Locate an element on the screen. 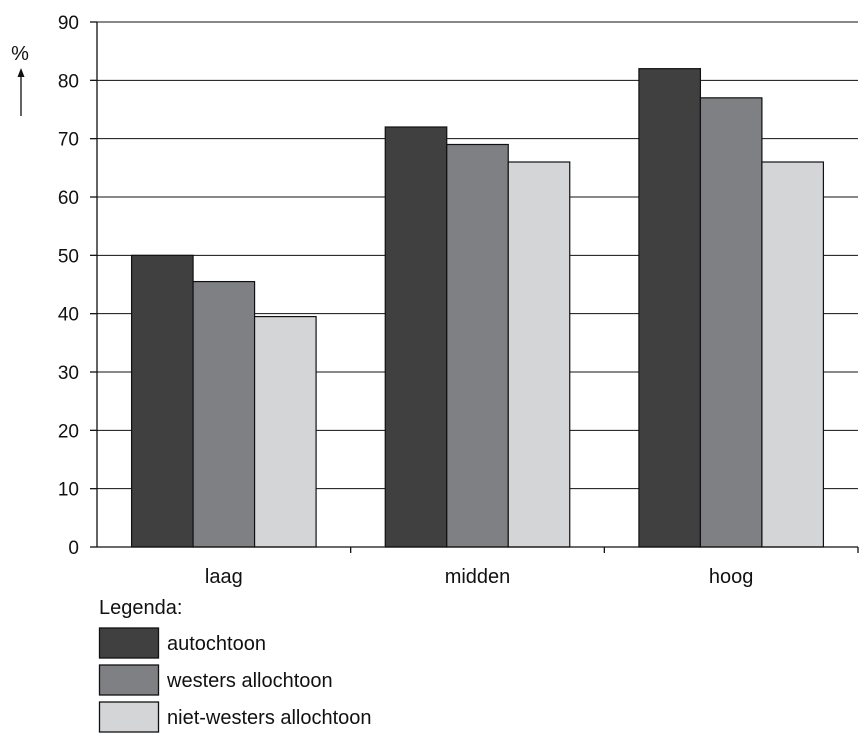 The width and height of the screenshot is (865, 733). category-label: midden is located at coordinates (478, 577).